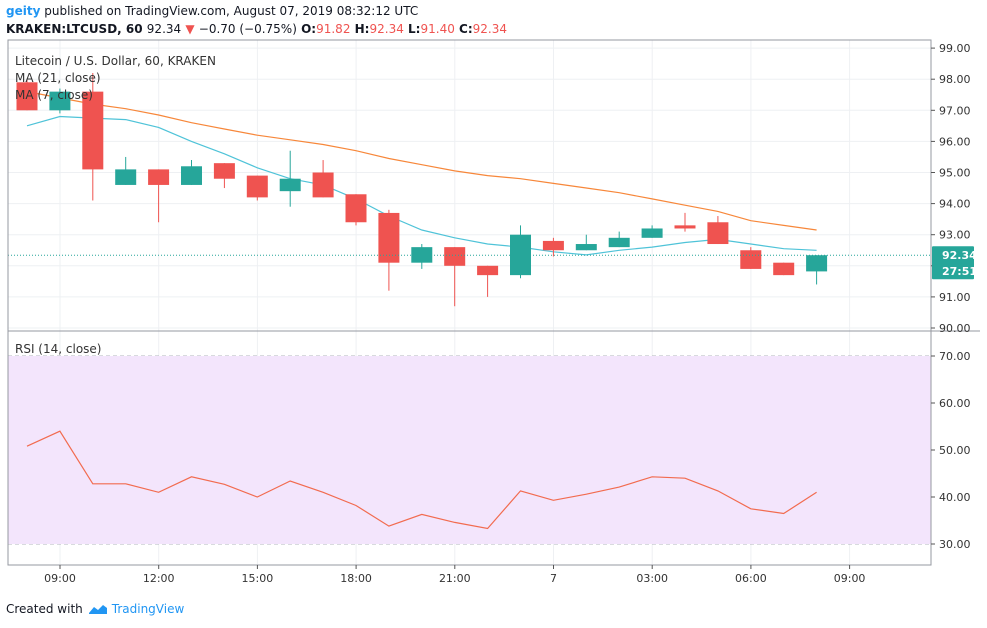 The image size is (987, 628). What do you see at coordinates (955, 173) in the screenshot?
I see `price-tick-label: 95.00` at bounding box center [955, 173].